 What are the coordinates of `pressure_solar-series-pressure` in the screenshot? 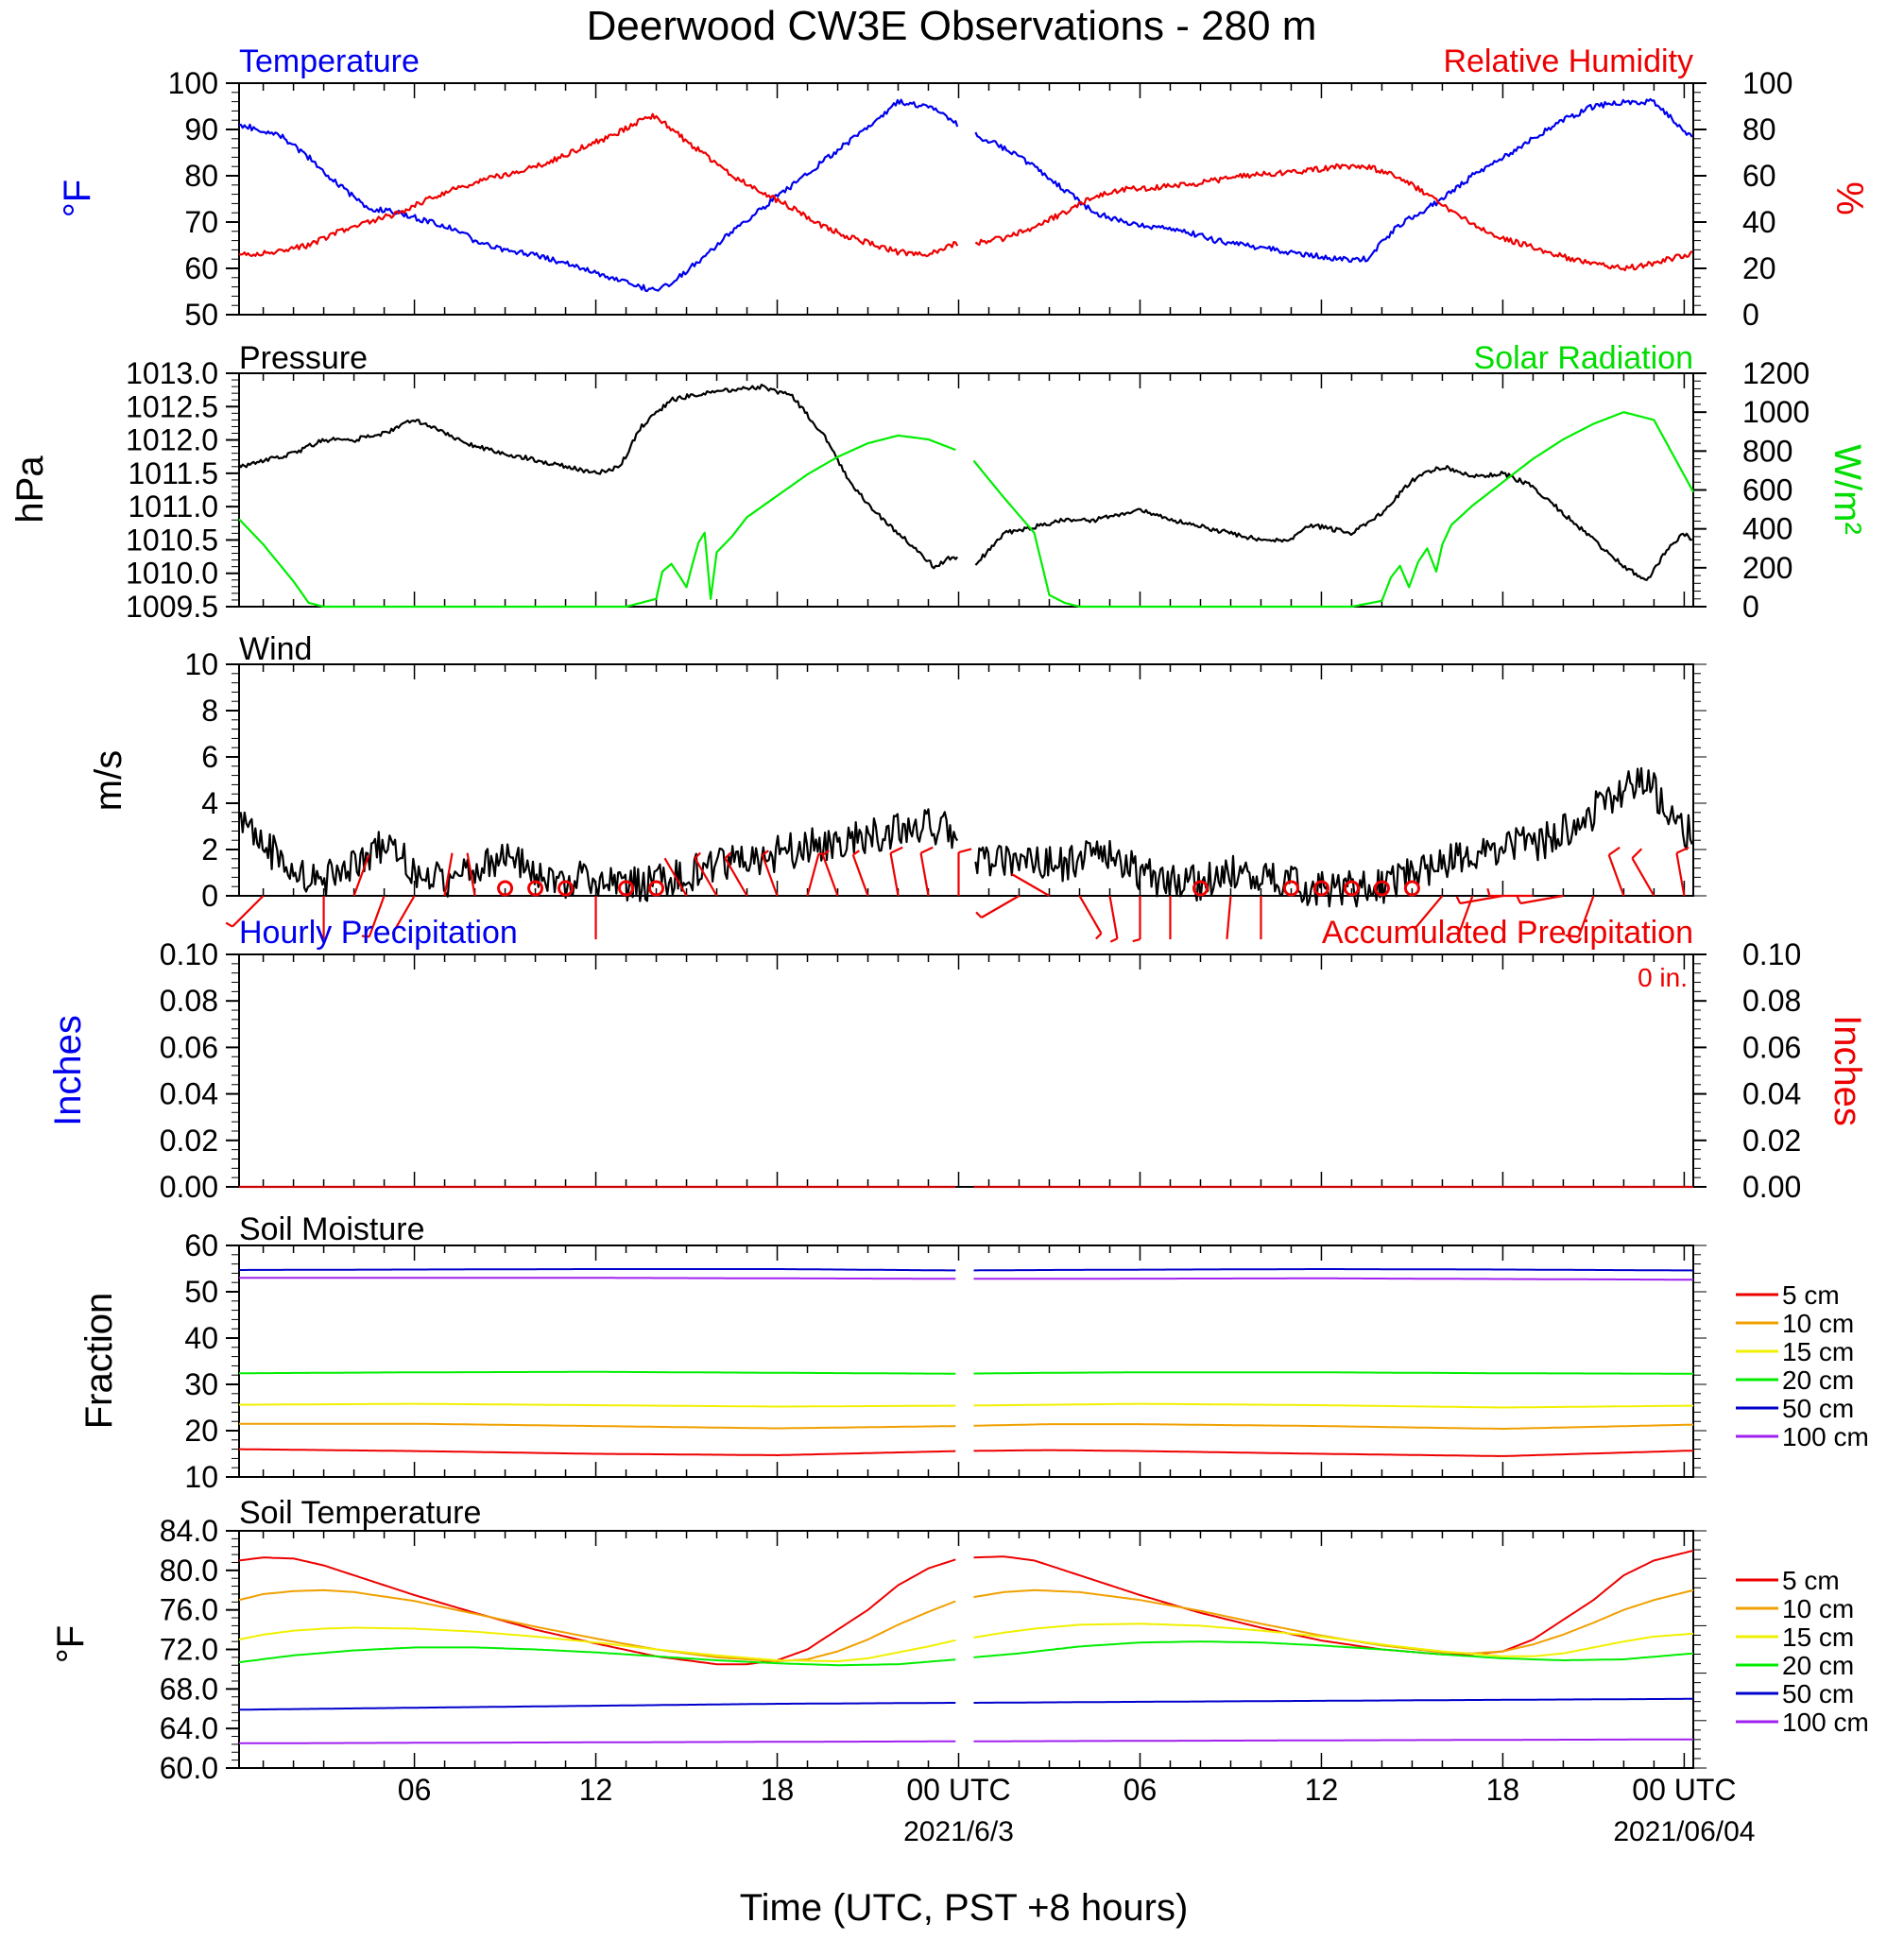 It's located at (965, 482).